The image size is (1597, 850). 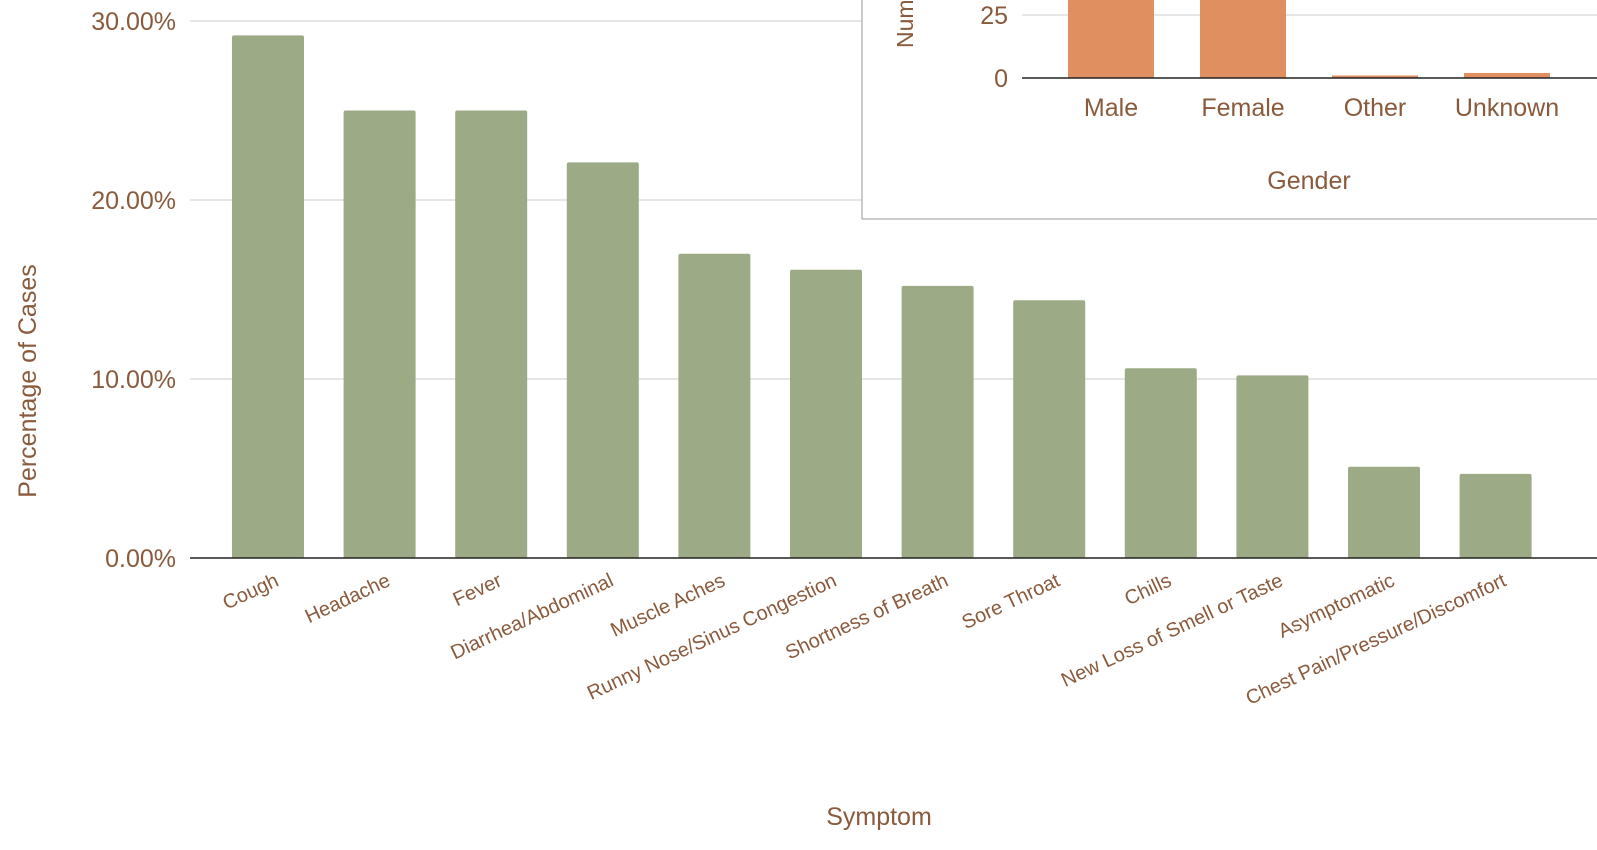 I want to click on inset-y-tick-label: 25, so click(x=994, y=16).